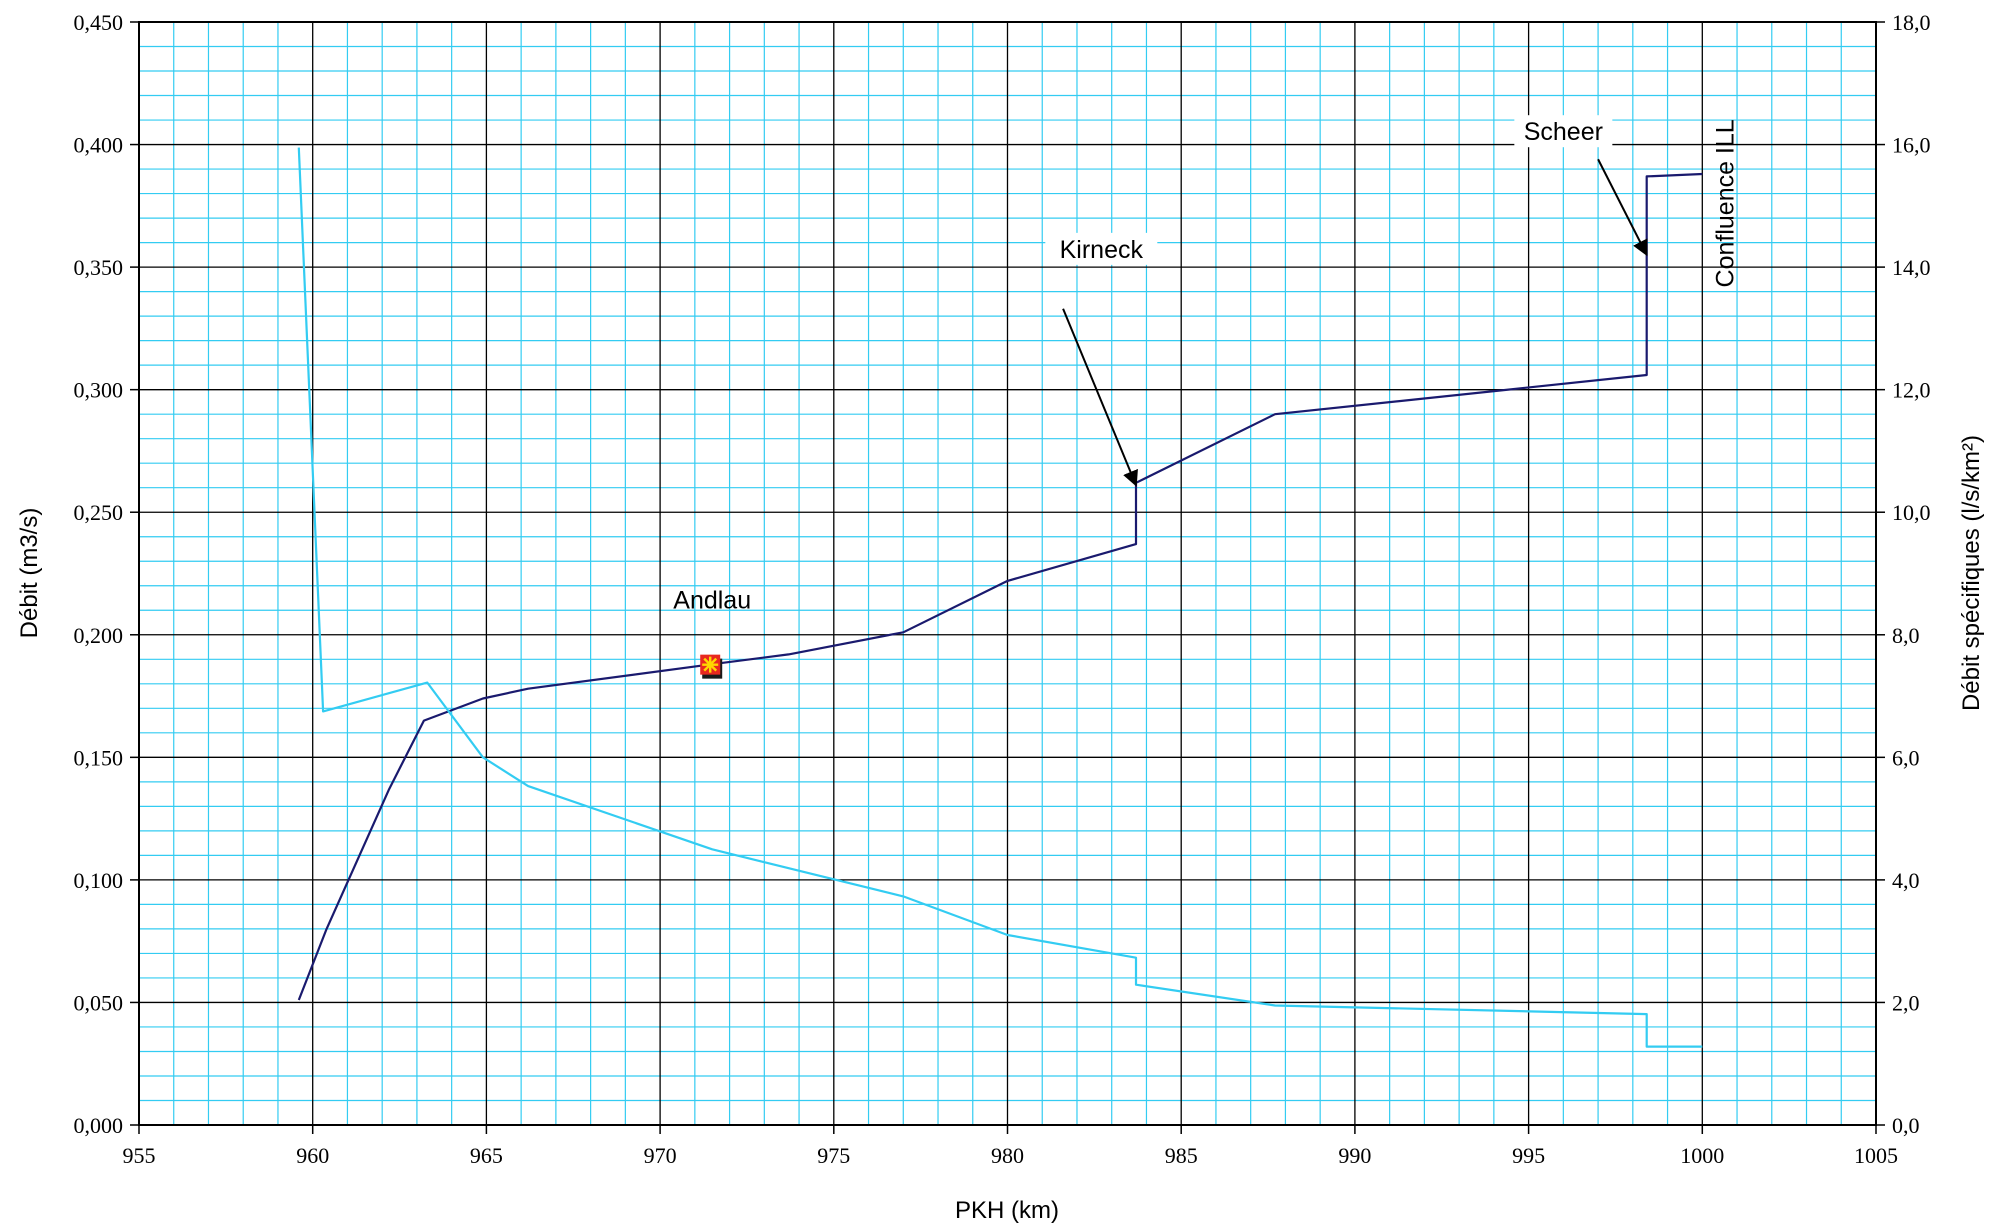  What do you see at coordinates (833, 1155) in the screenshot?
I see `x-tick-label: 975` at bounding box center [833, 1155].